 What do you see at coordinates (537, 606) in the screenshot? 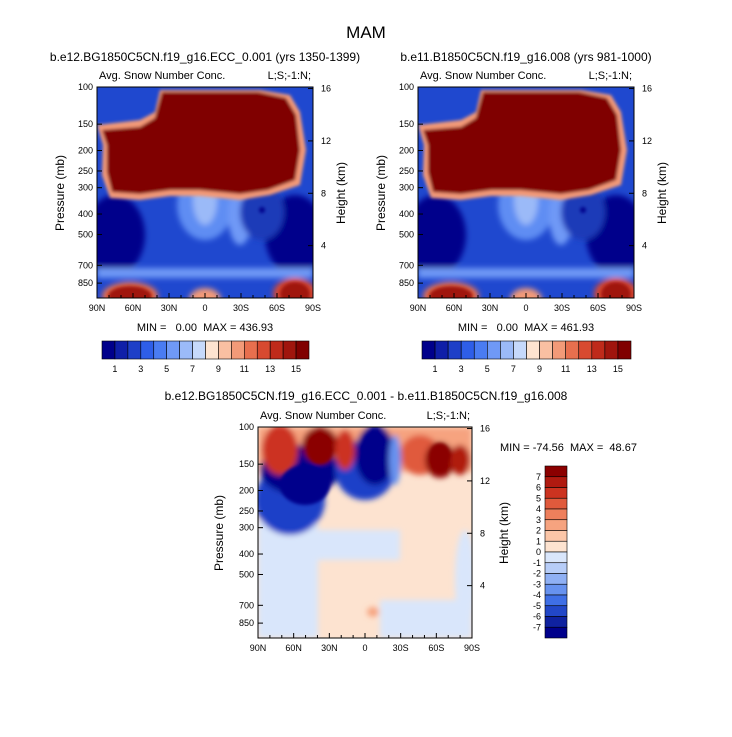
I see `colorbar-label: -5` at bounding box center [537, 606].